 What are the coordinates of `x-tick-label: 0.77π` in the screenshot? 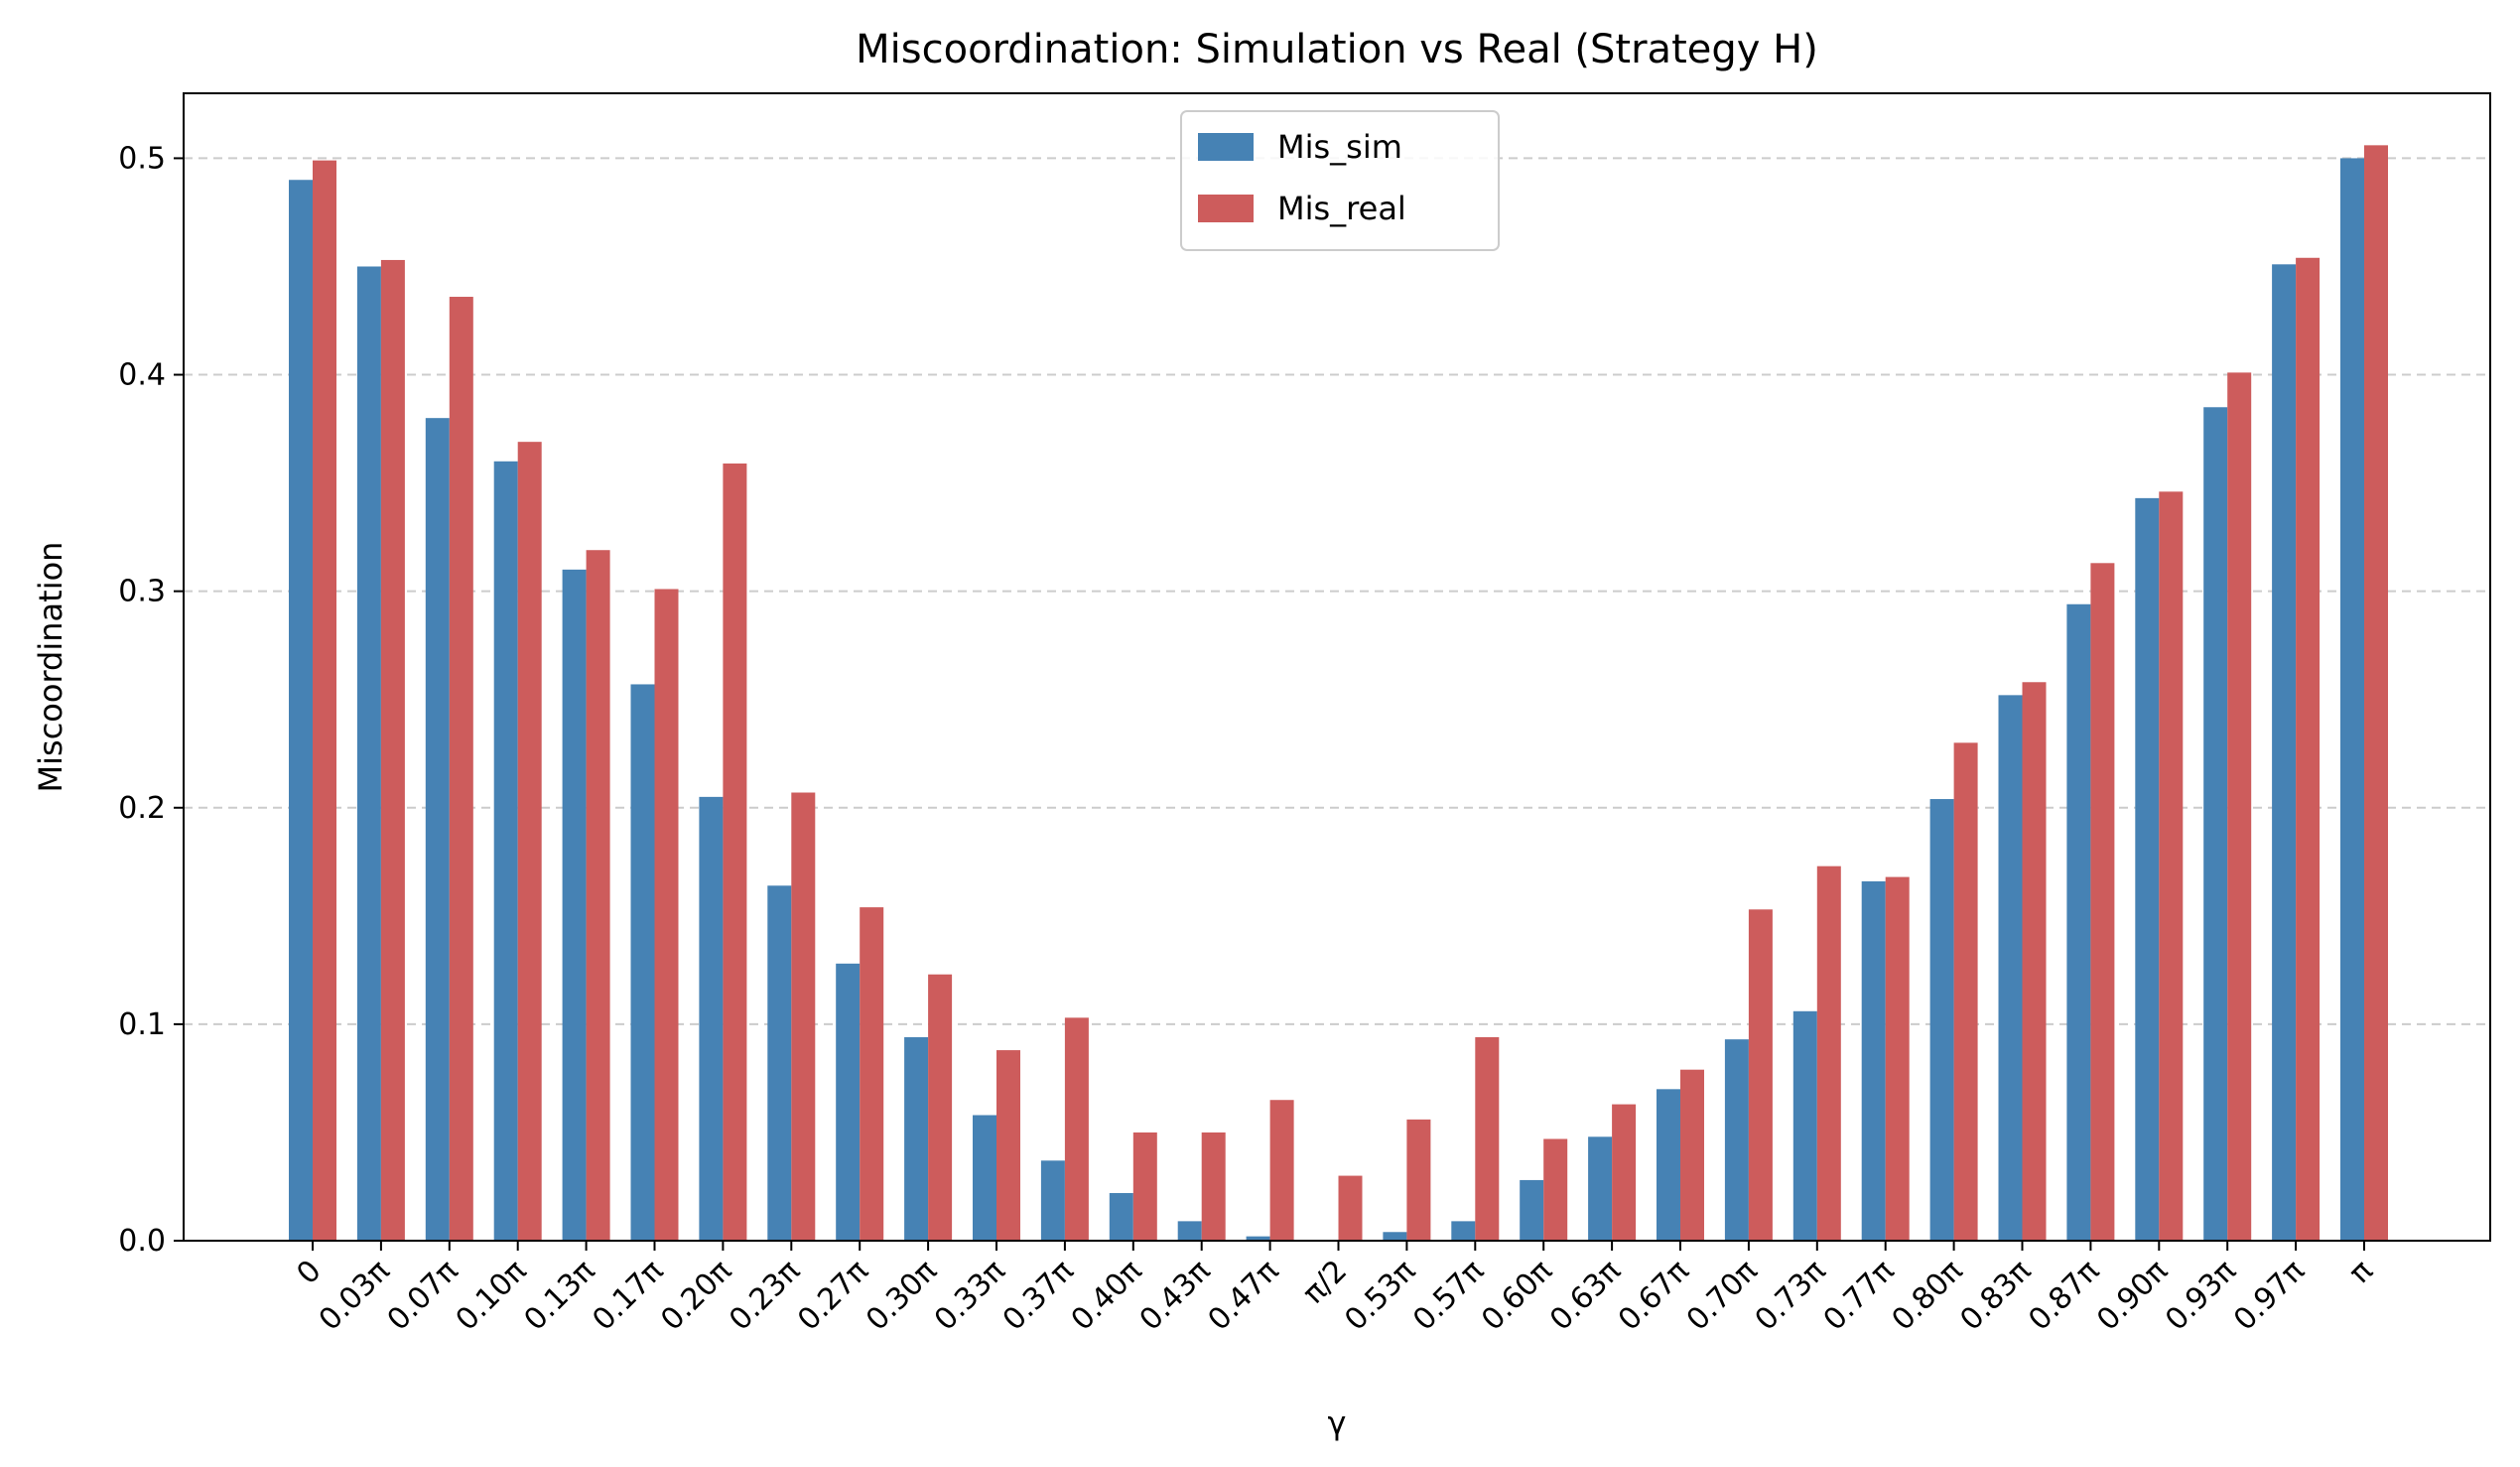 It's located at (1859, 1296).